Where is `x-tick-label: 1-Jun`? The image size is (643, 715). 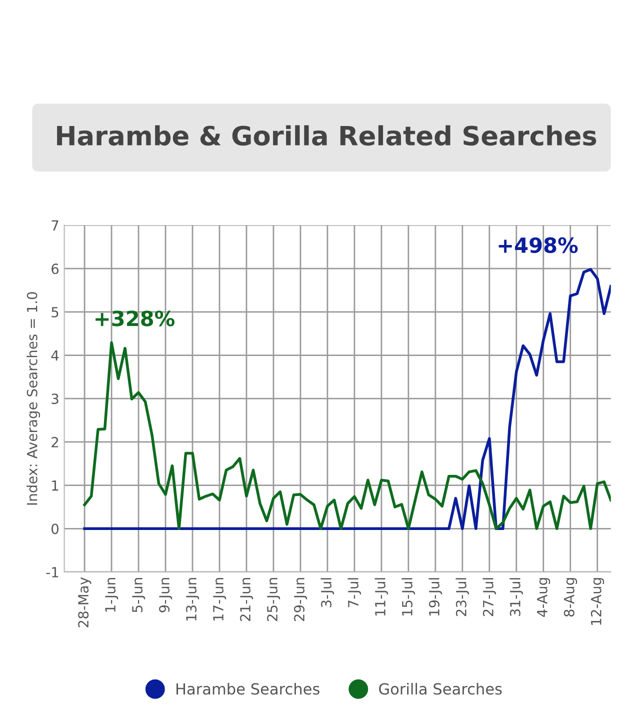
x-tick-label: 1-Jun is located at coordinates (111, 595).